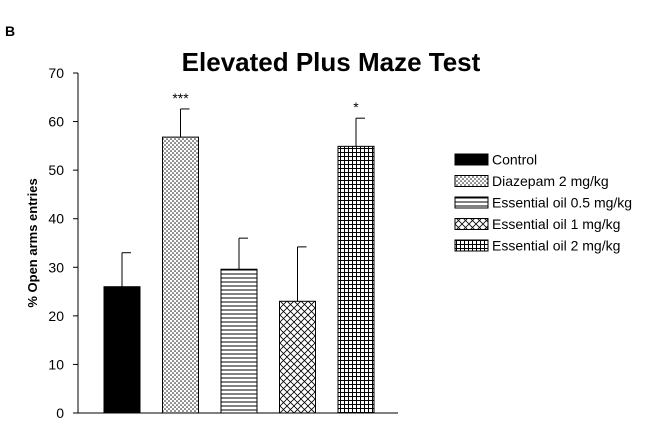  I want to click on y-tick-label: 60, so click(56, 122).